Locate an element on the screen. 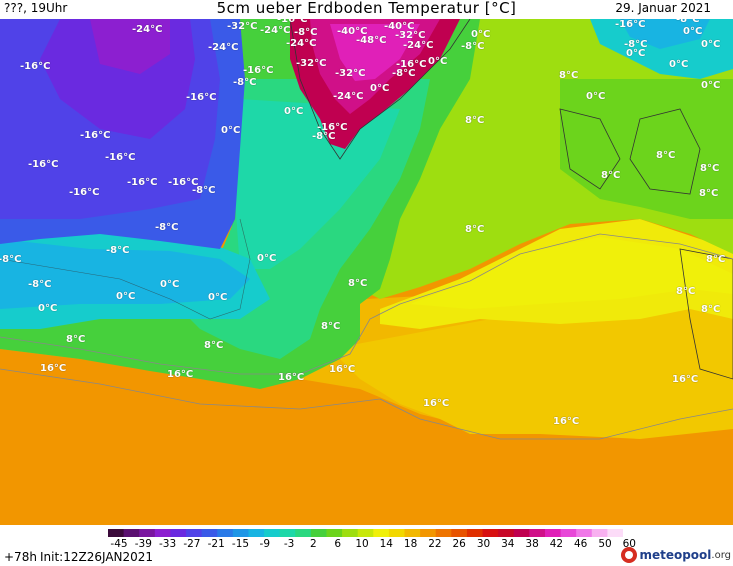 This screenshot has width=733, height=566. valid-date: 29. Januar 2021 is located at coordinates (663, 8).